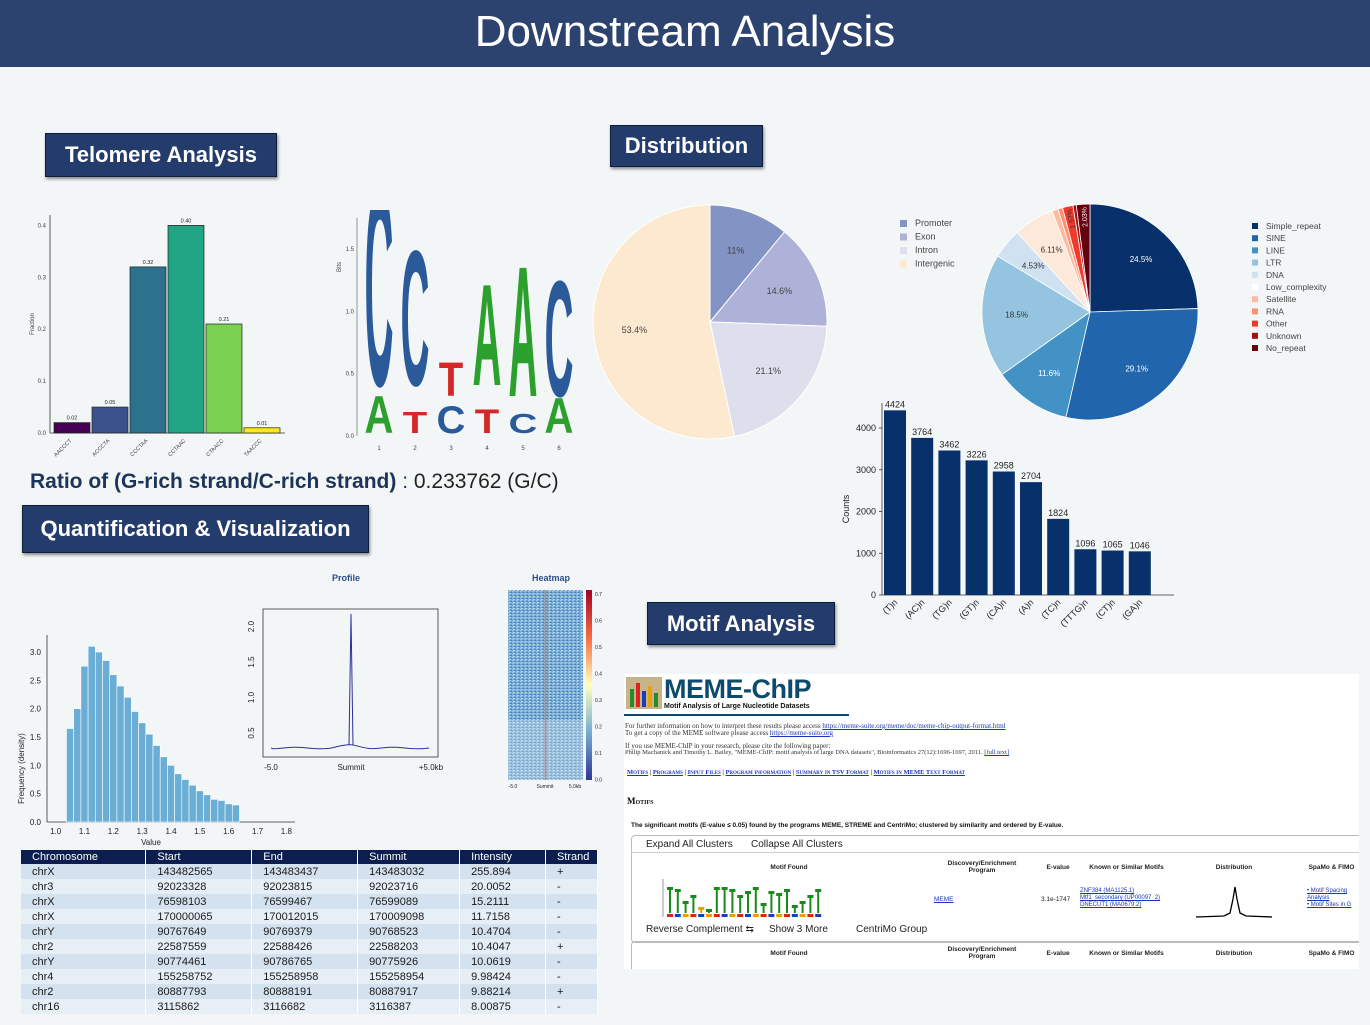 This screenshot has width=1370, height=1025. Describe the element at coordinates (350, 375) in the screenshot. I see `y-tick-label: 0.5` at that location.